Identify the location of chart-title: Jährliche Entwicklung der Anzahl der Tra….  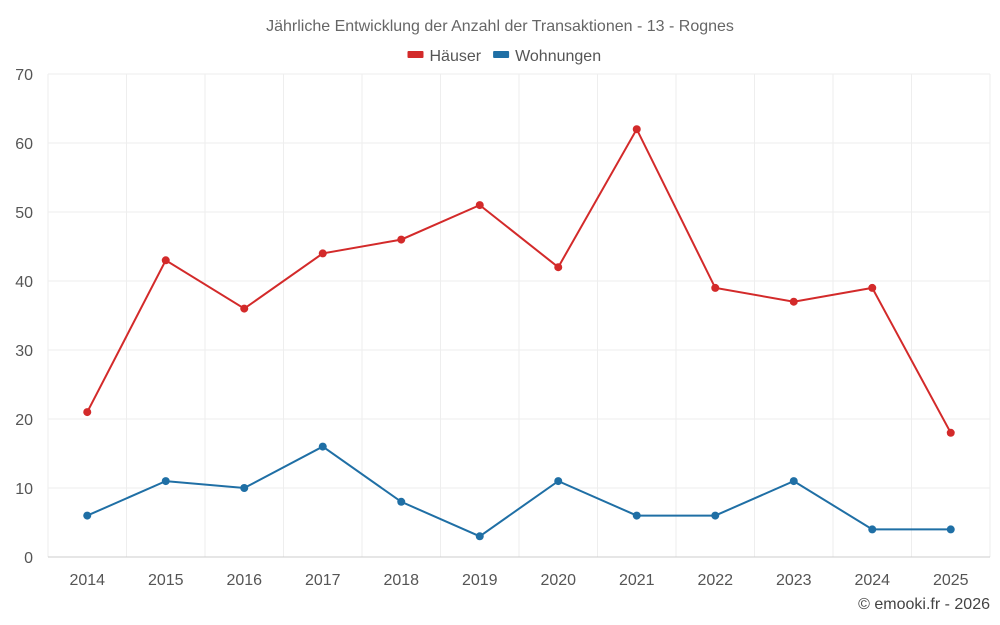
(500, 26).